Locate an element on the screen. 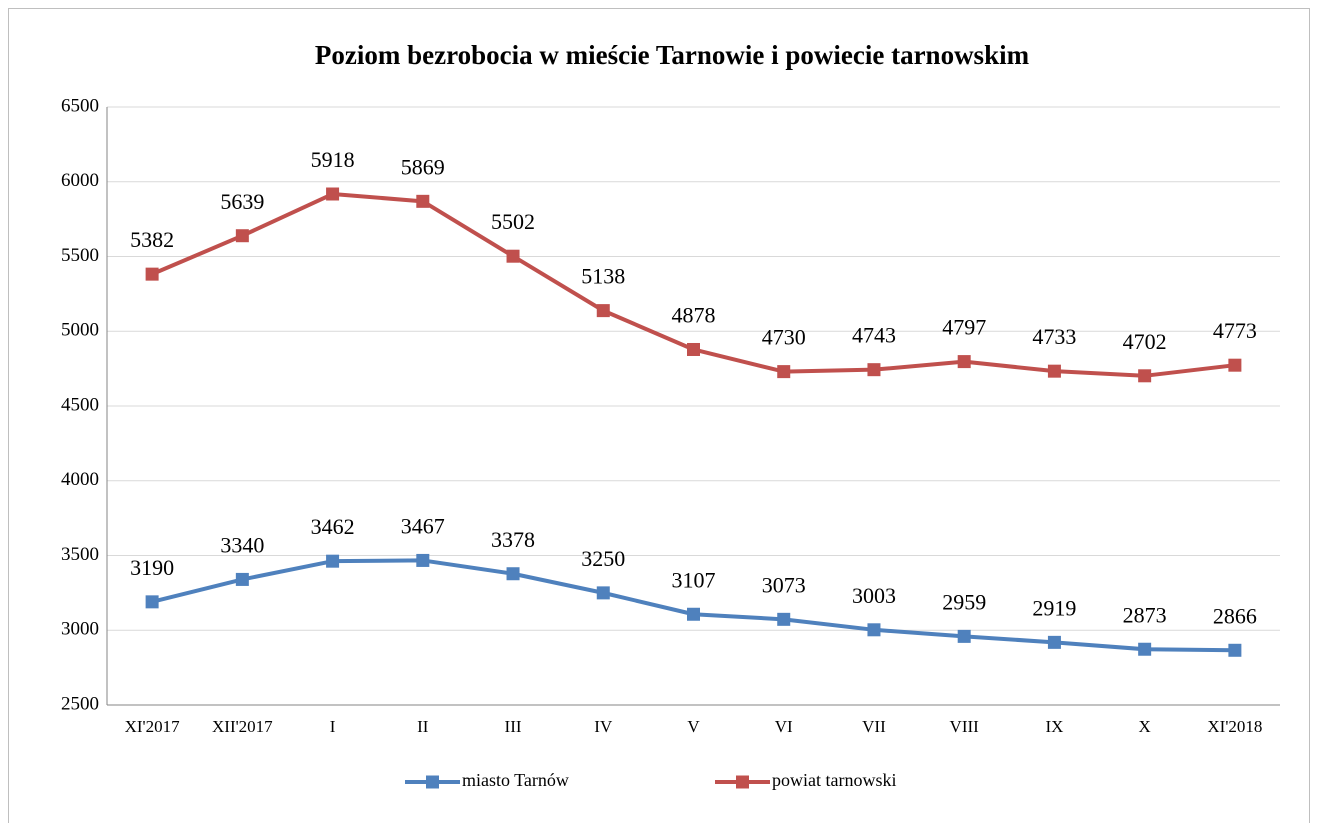  data-label: 2873 is located at coordinates (1145, 614).